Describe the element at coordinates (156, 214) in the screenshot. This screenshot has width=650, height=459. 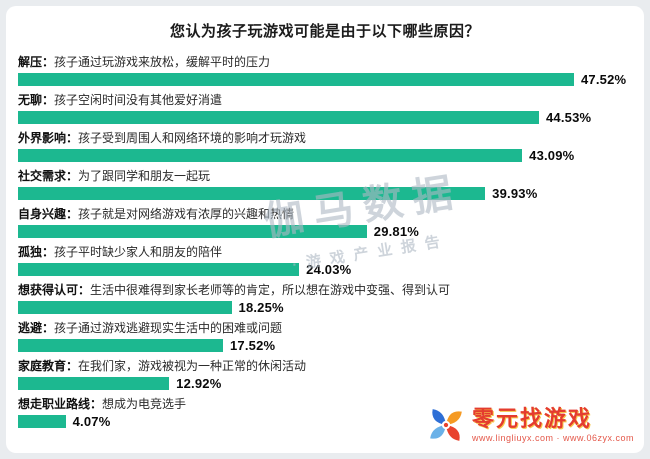
I see `bar-label: 自身兴趣：孩子就是对网络游戏有浓厚的兴趣和热情` at that location.